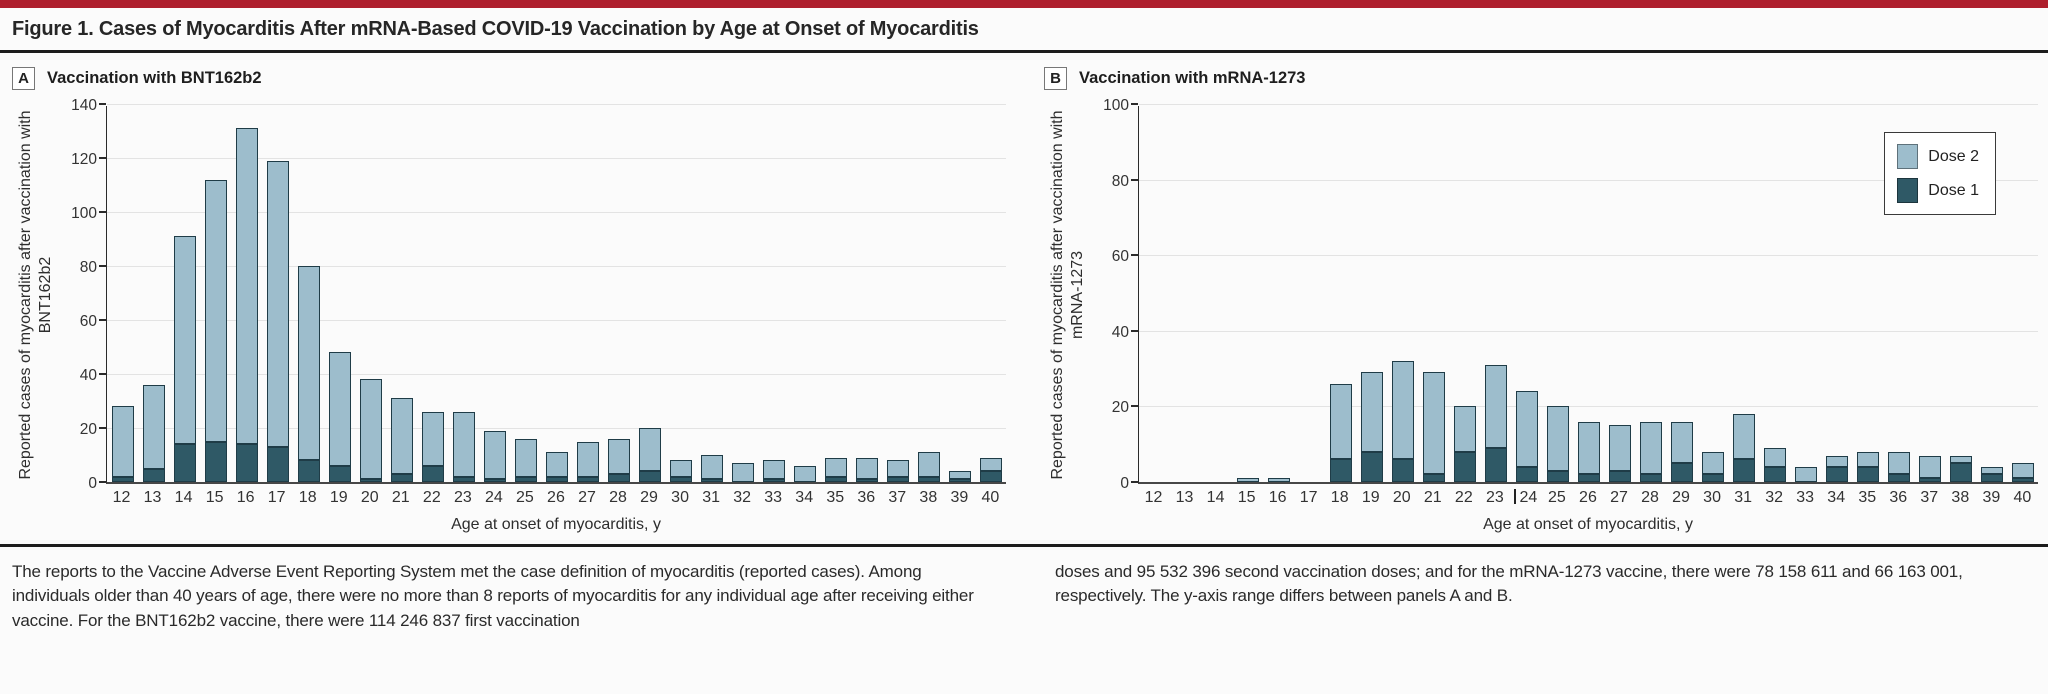 This screenshot has width=2048, height=694. I want to click on x-label-slot: 25, so click(524, 499).